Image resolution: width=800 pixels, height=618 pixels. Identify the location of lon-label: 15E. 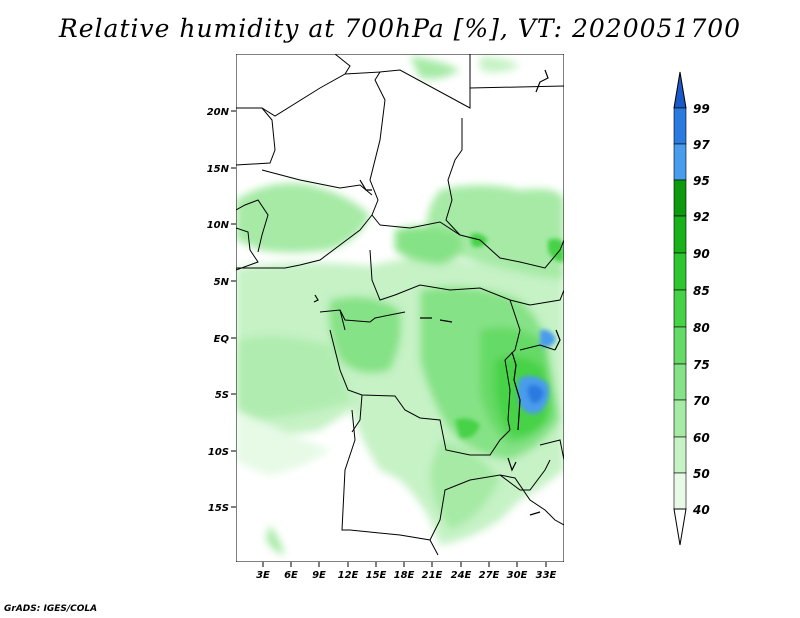
(376, 575).